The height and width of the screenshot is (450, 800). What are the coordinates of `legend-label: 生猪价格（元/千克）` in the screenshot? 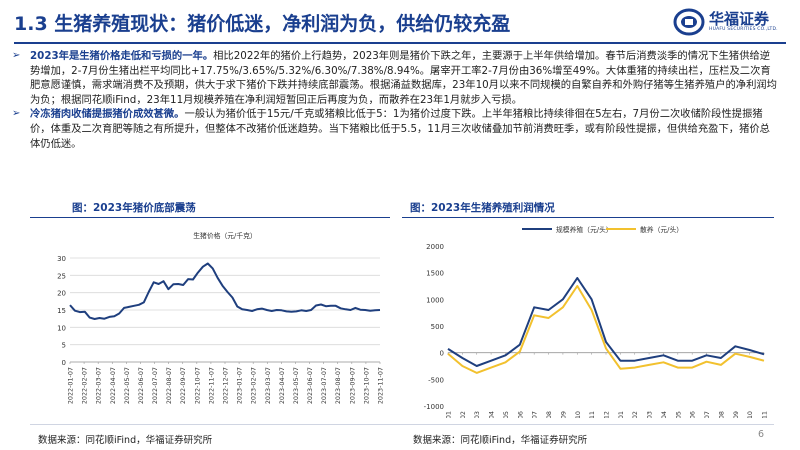 It's located at (224, 235).